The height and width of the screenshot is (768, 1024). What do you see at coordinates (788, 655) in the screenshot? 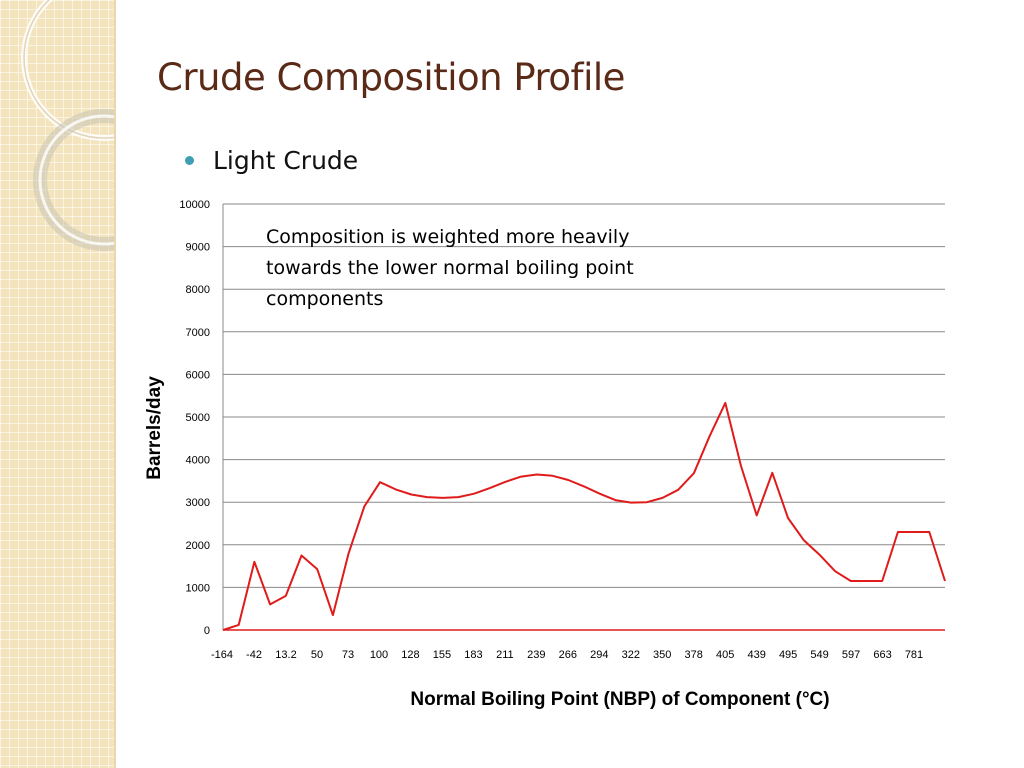
I see `x-tick-label: 495` at bounding box center [788, 655].